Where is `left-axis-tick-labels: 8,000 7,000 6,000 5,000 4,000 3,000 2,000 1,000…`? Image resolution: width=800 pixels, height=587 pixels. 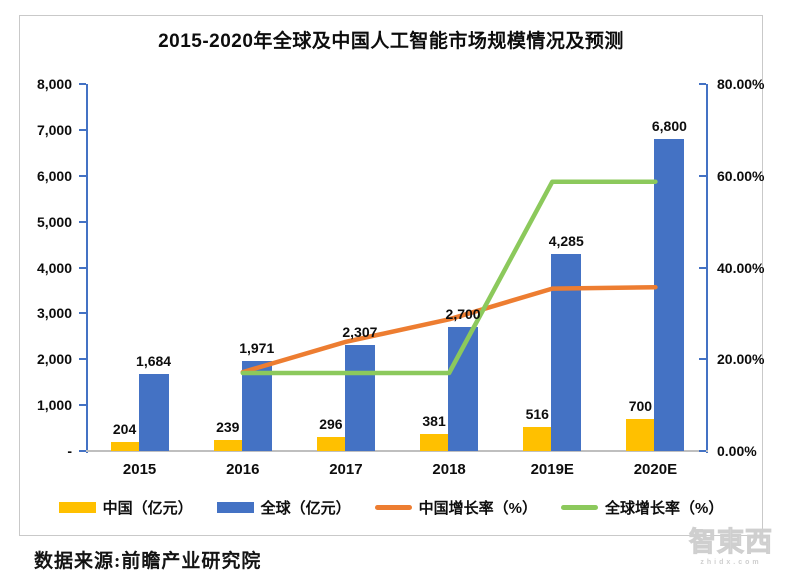
left-axis-tick-labels: 8,000 7,000 6,000 5,000 4,000 3,000 2,000 1,000… is located at coordinates (44, 267).